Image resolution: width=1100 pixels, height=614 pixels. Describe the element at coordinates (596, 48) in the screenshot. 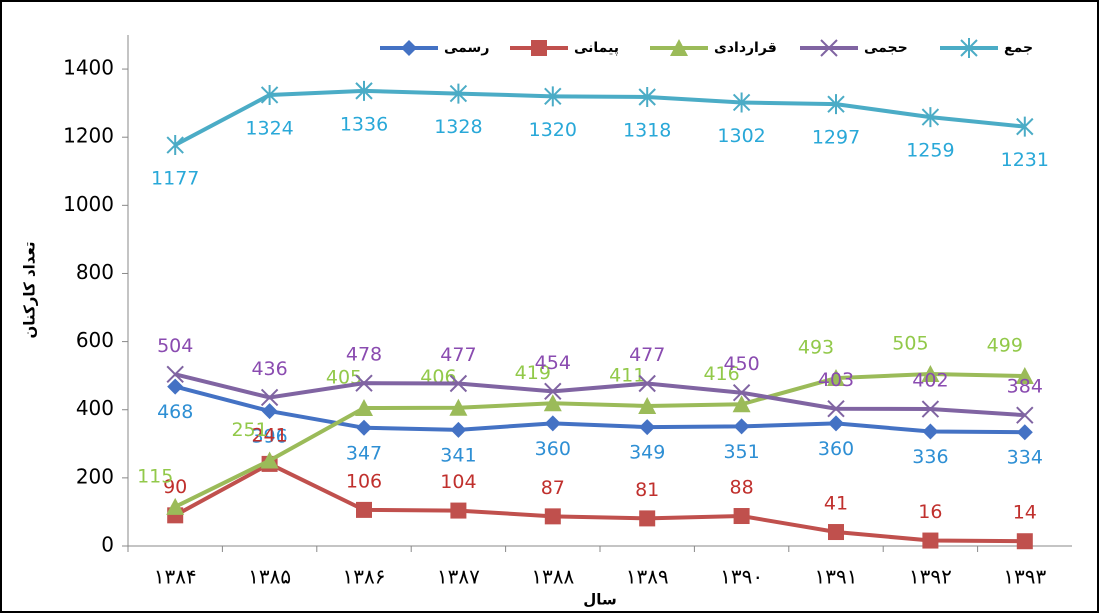

I see `legend-label: پیمانی` at that location.